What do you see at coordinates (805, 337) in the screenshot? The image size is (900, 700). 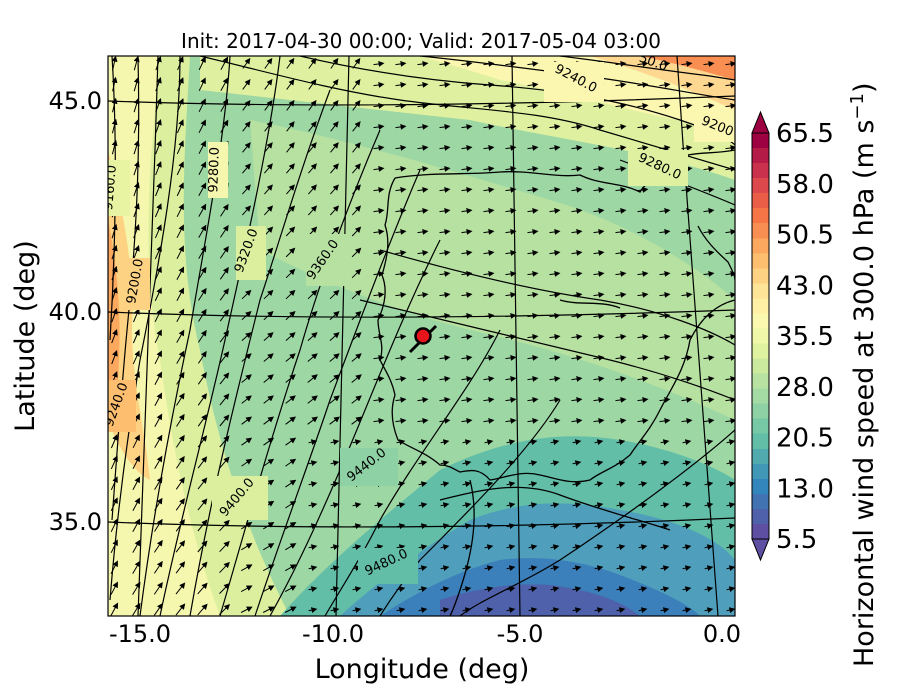 I see `colorbar-tick-label: 35.5` at bounding box center [805, 337].